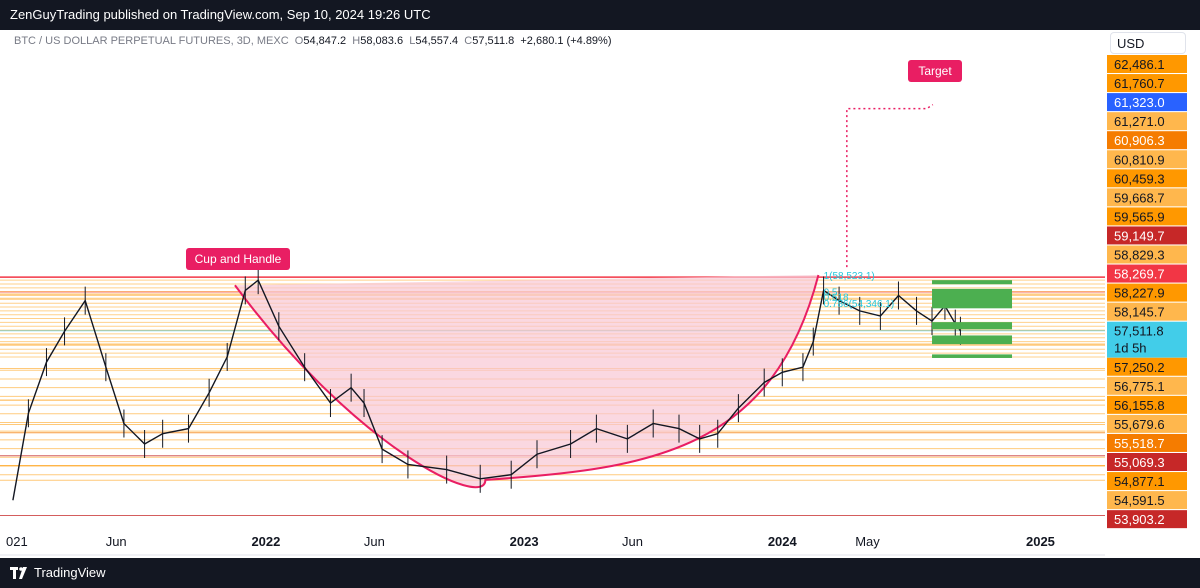 This screenshot has height=588, width=1200. Describe the element at coordinates (70, 572) in the screenshot. I see `footer-brand: TradingView` at that location.